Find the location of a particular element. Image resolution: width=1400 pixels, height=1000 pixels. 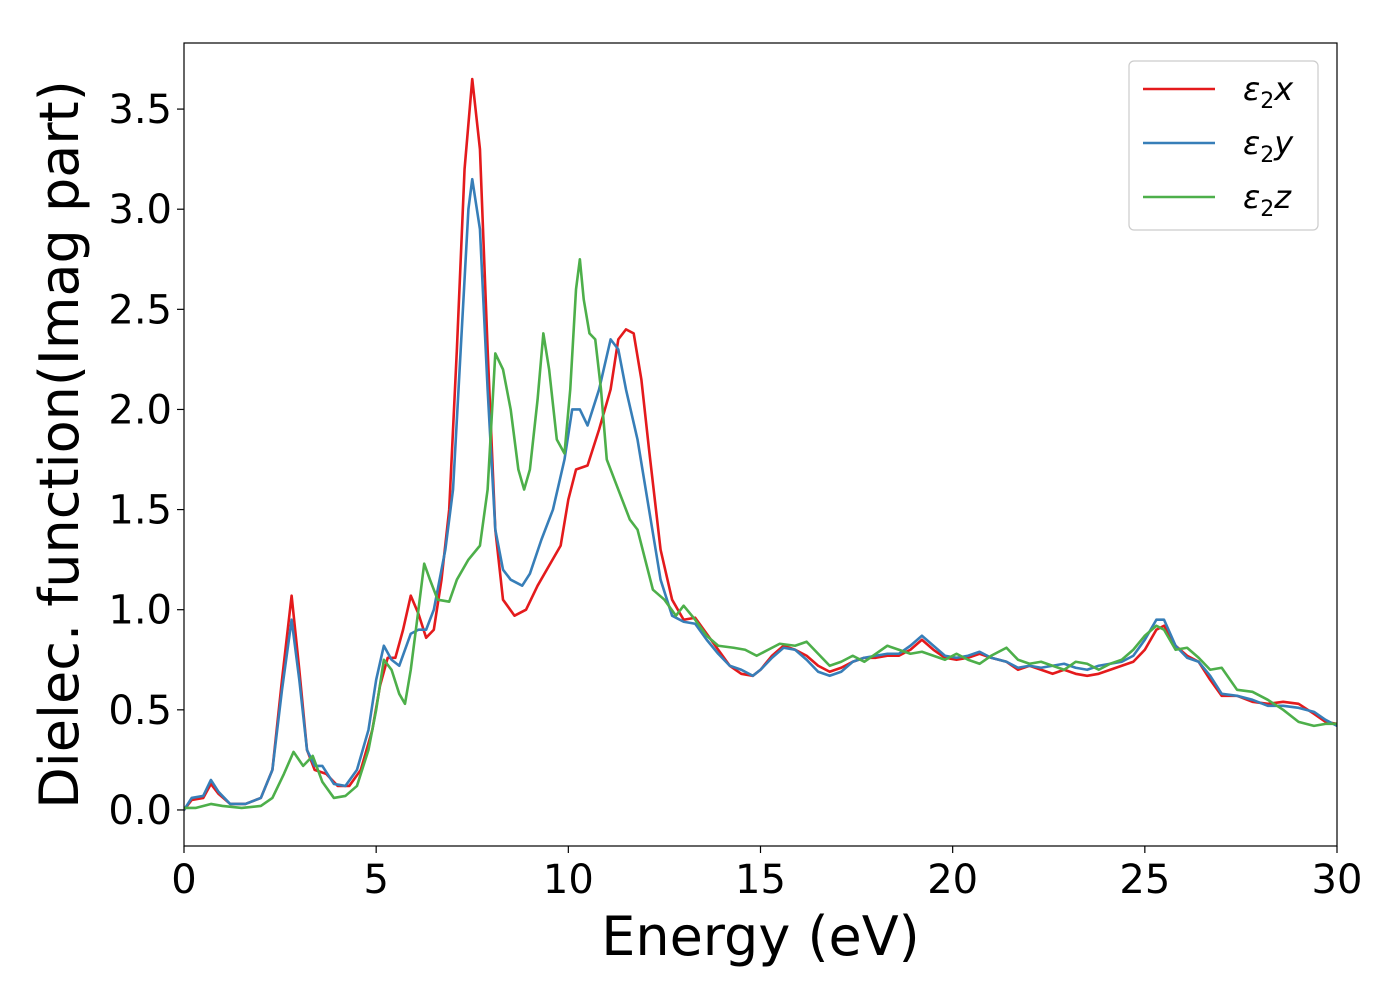

y-tick-label: 0.0 is located at coordinates (140, 811).